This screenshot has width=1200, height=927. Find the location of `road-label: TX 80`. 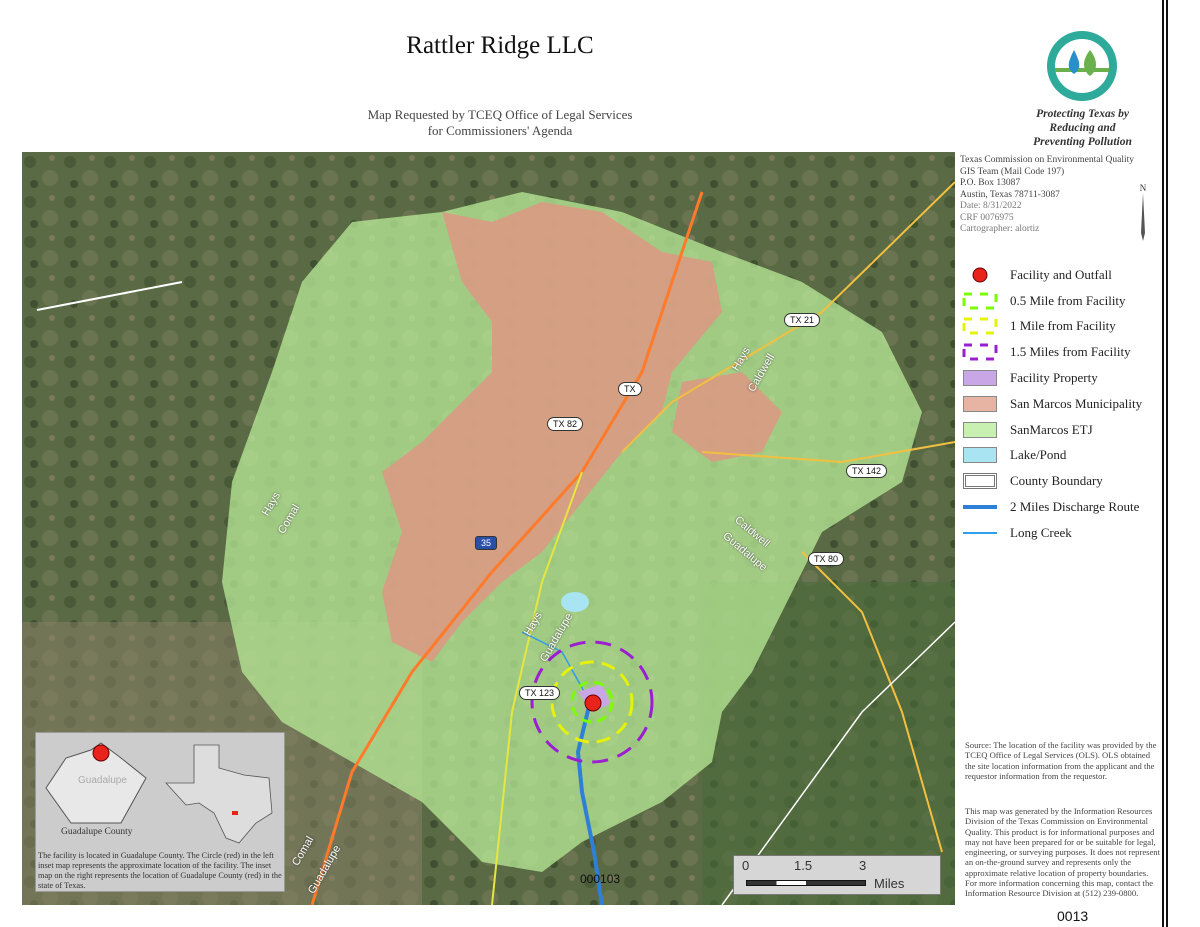

road-label: TX 80 is located at coordinates (826, 559).